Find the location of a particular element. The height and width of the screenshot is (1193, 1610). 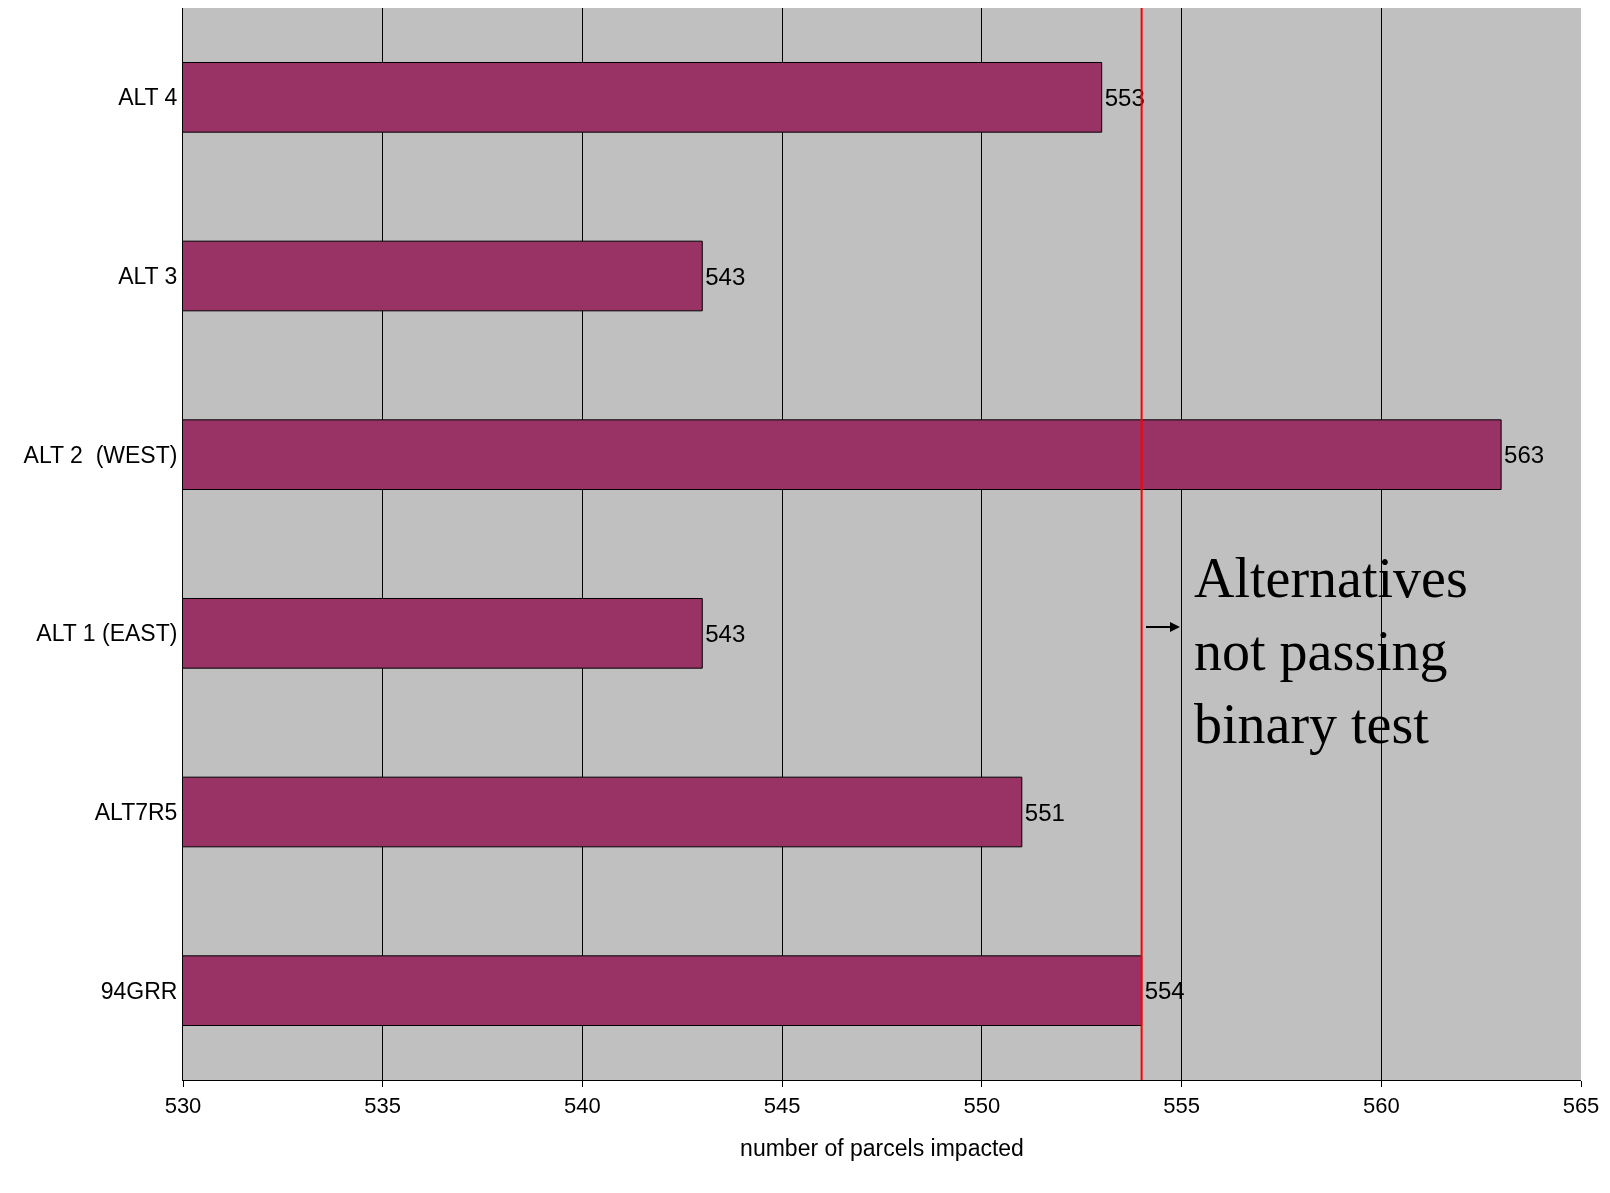

x-tick-label: 535 is located at coordinates (383, 1106).